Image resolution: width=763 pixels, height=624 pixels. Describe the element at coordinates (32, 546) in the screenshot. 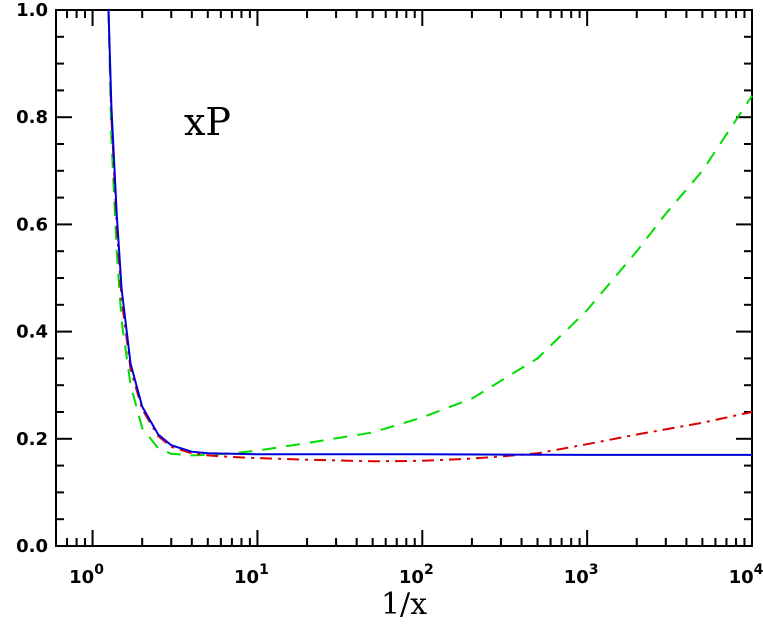

I see `y-tick-label: 0.0` at that location.